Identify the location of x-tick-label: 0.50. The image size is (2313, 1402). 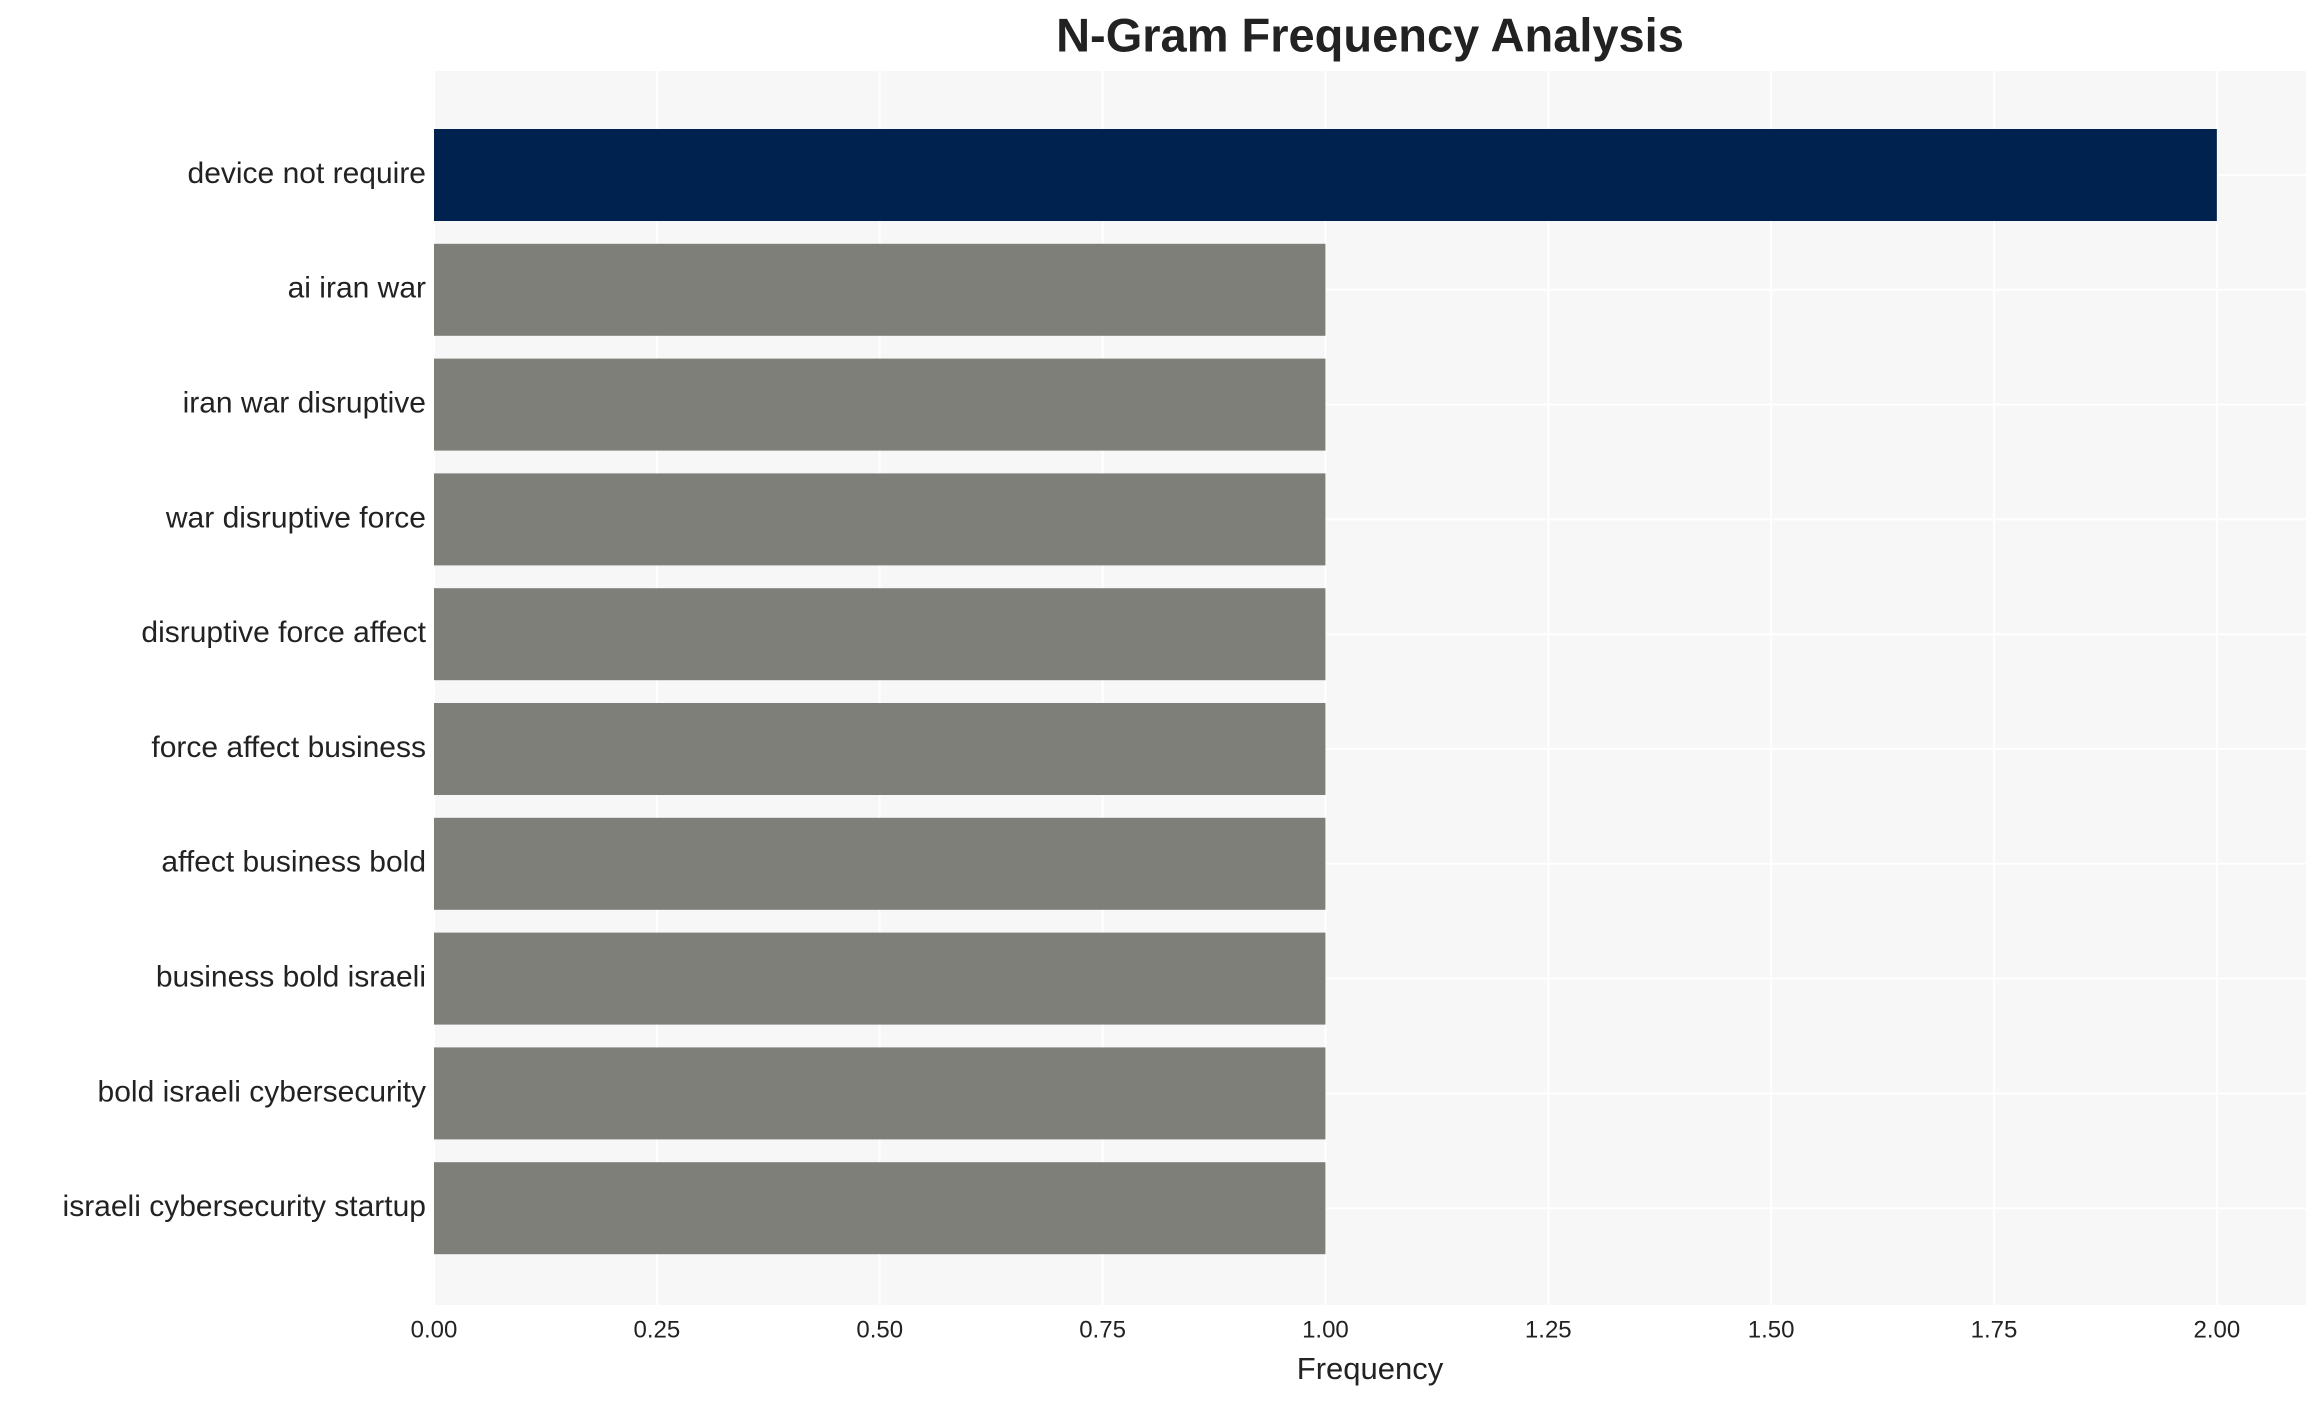
(879, 1329).